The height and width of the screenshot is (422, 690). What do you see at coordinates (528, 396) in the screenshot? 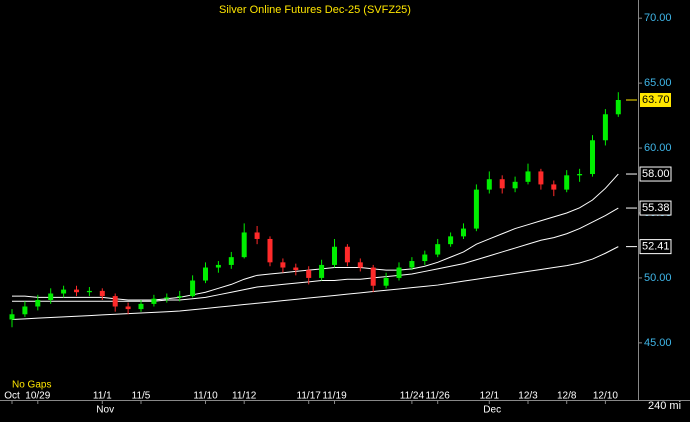
I see `x-tick-label: 12/3` at bounding box center [528, 396].